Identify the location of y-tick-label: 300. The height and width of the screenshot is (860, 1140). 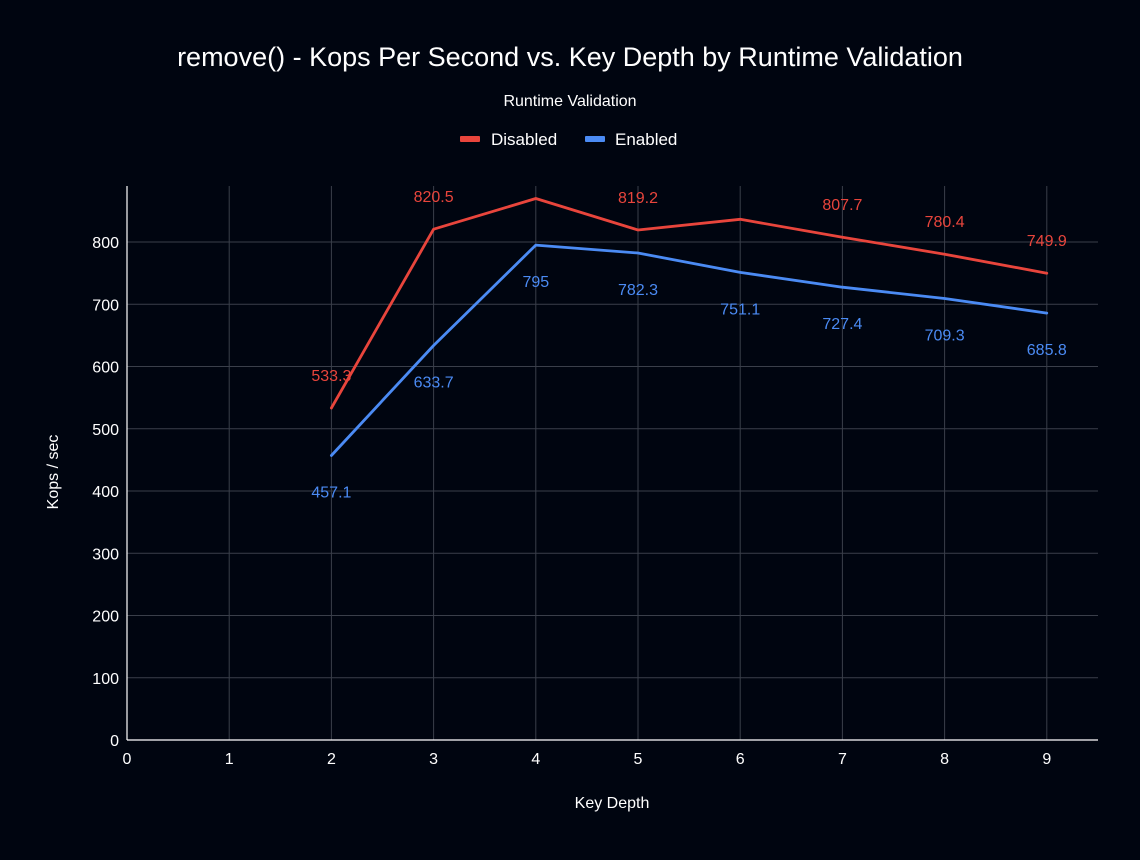
(105, 554).